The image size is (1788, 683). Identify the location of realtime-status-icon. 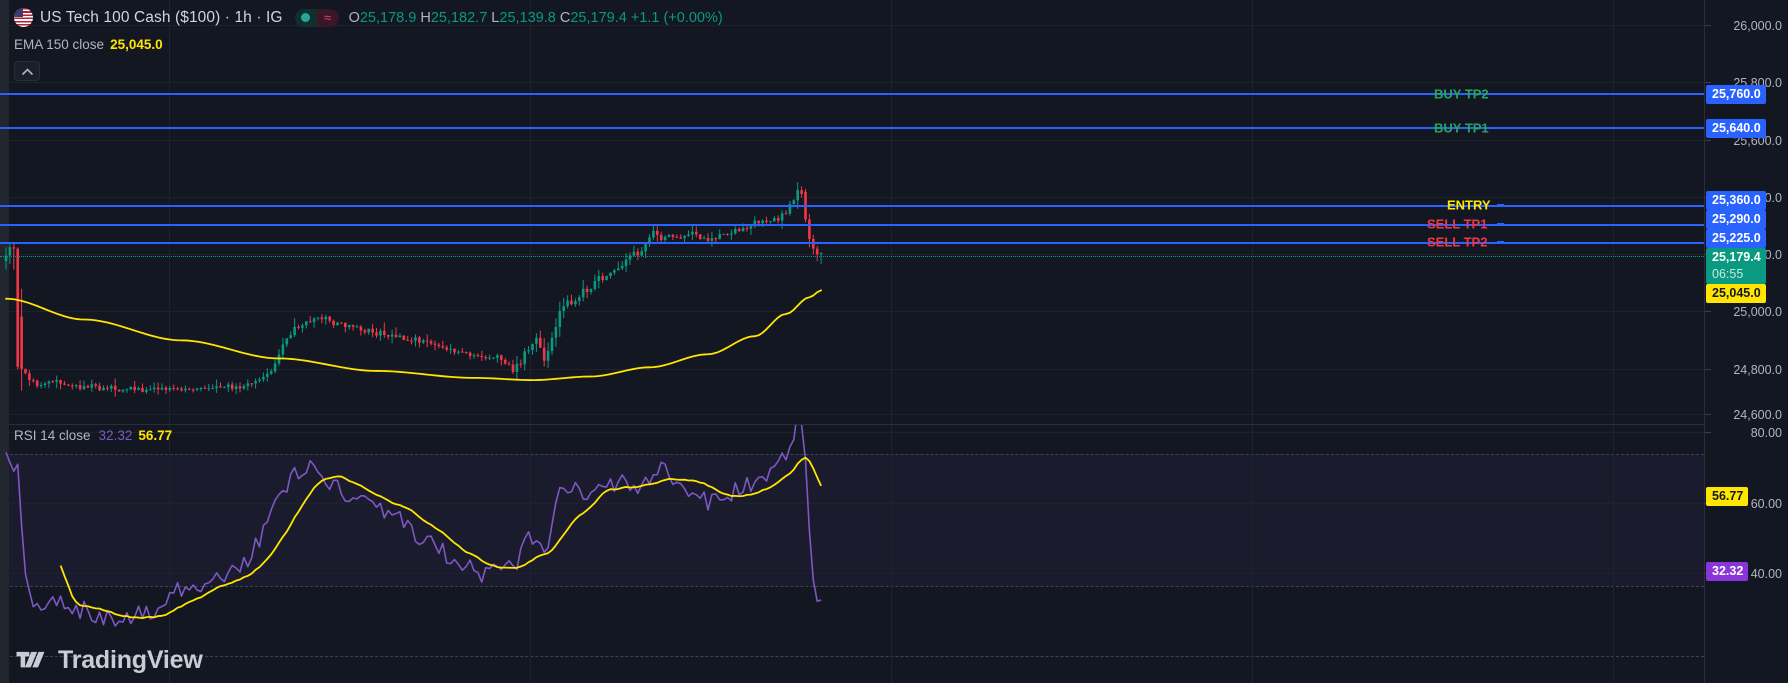
(305, 17).